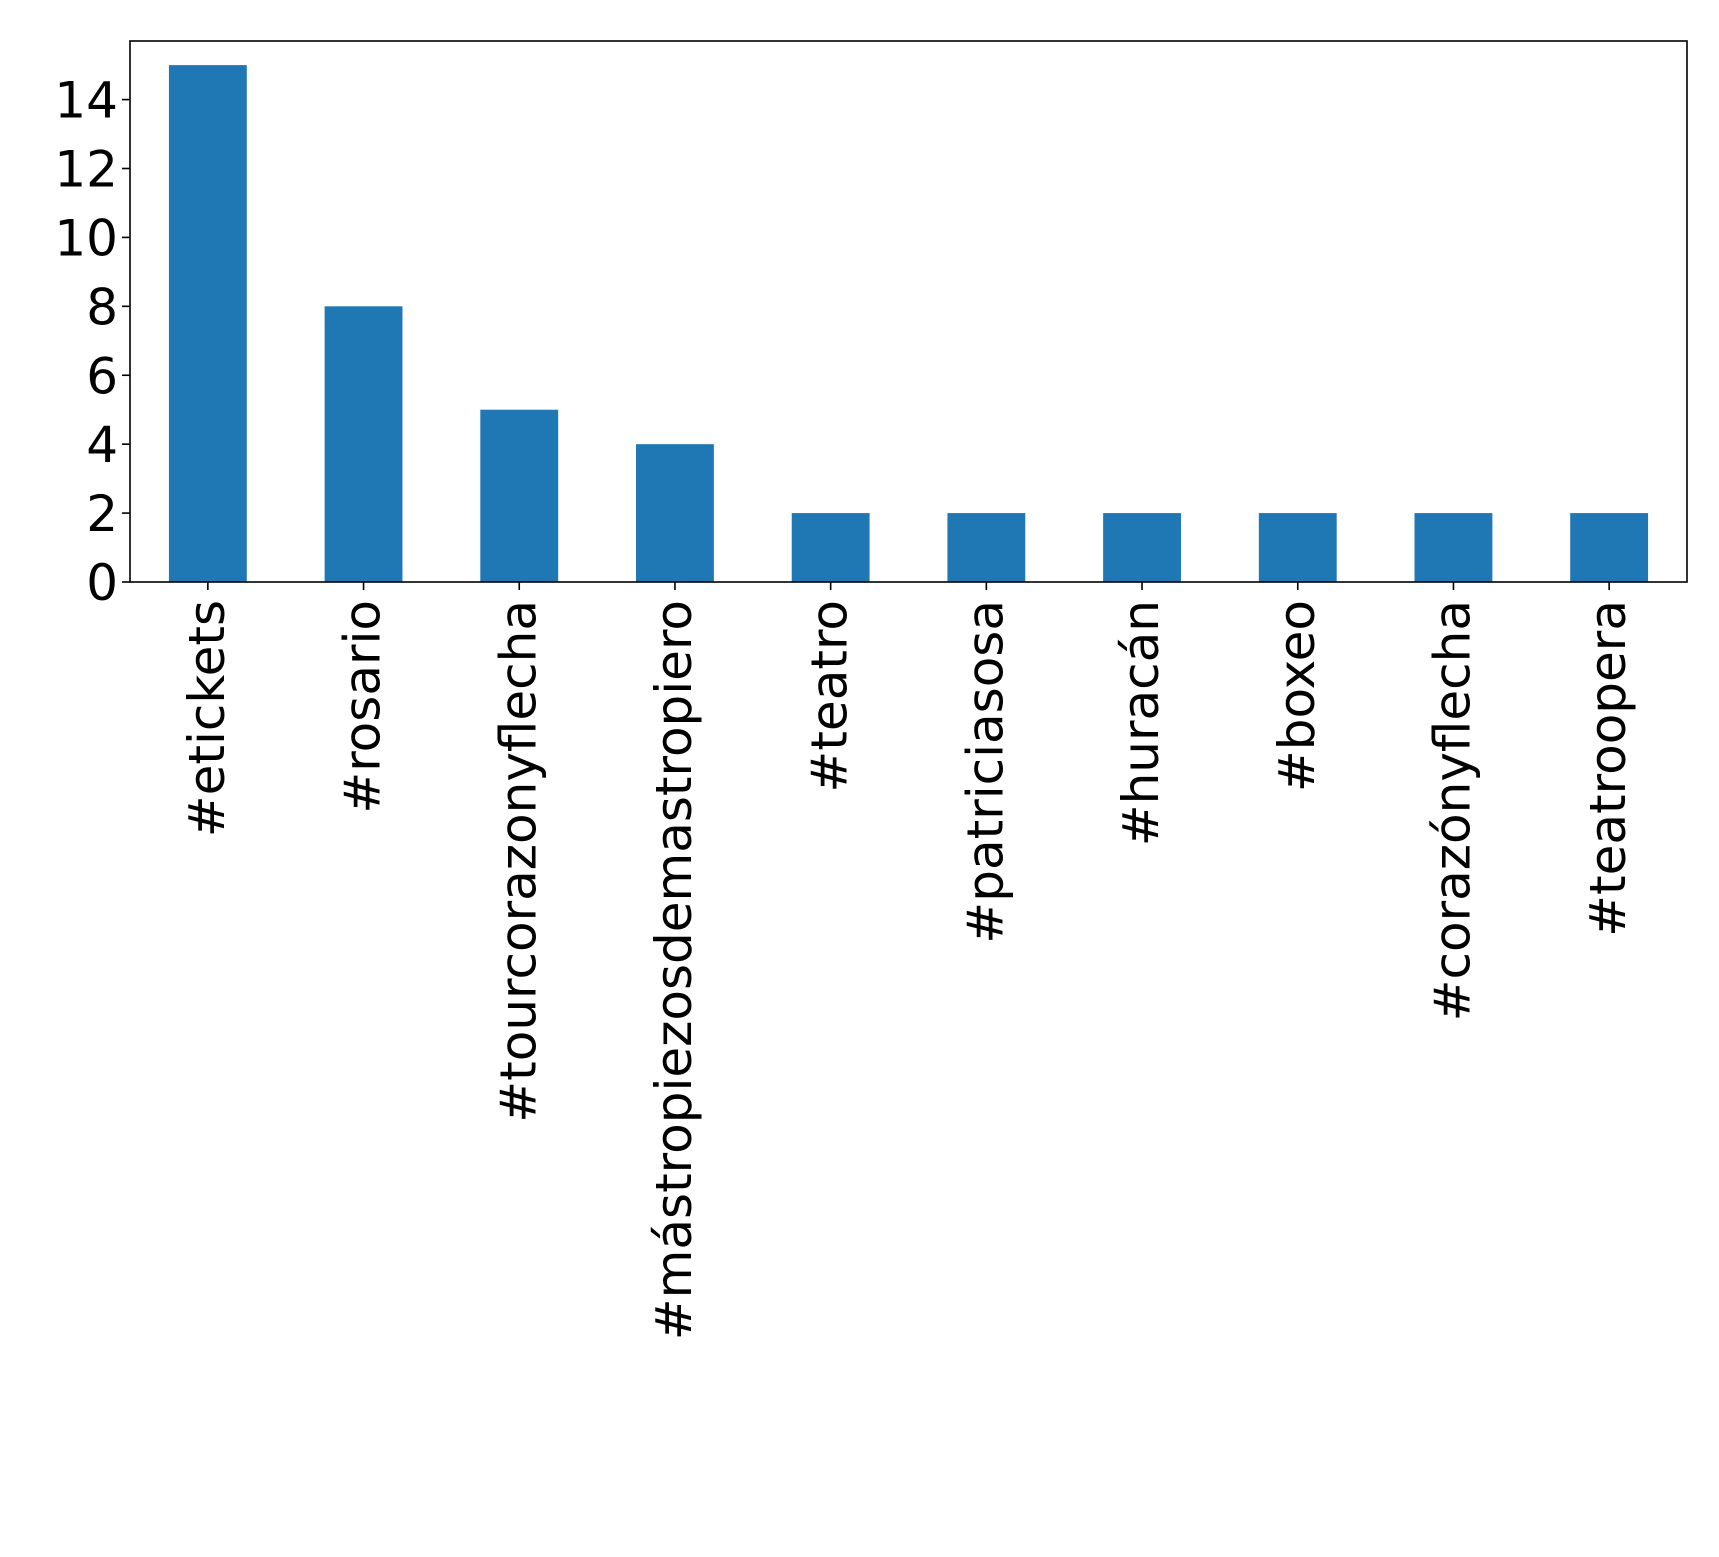 The width and height of the screenshot is (1719, 1557). I want to click on y-tick-label: 2, so click(102, 514).